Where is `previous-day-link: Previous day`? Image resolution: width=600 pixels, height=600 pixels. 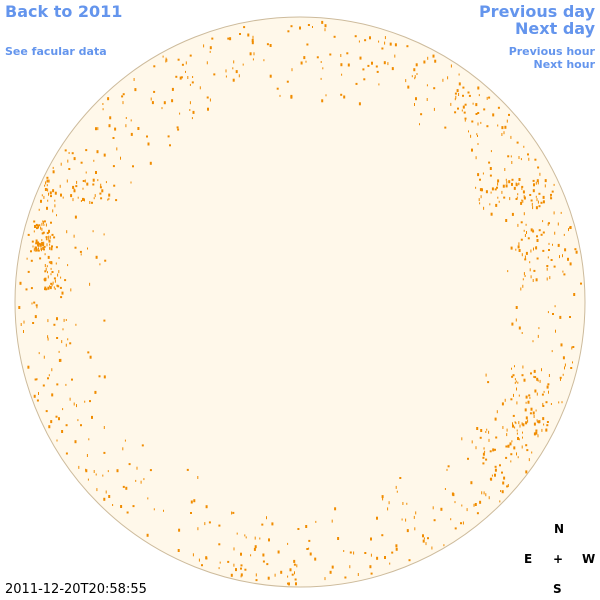 previous-day-link: Previous day is located at coordinates (536, 11).